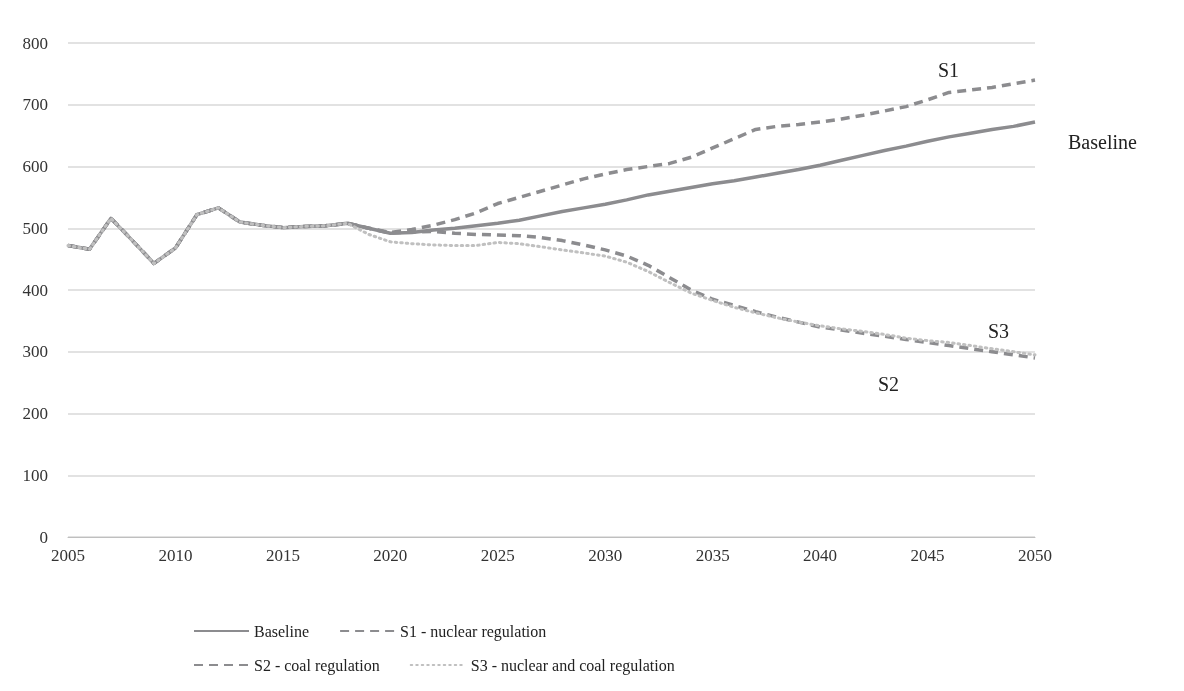  What do you see at coordinates (497, 555) in the screenshot?
I see `x-tick-label: 2025` at bounding box center [497, 555].